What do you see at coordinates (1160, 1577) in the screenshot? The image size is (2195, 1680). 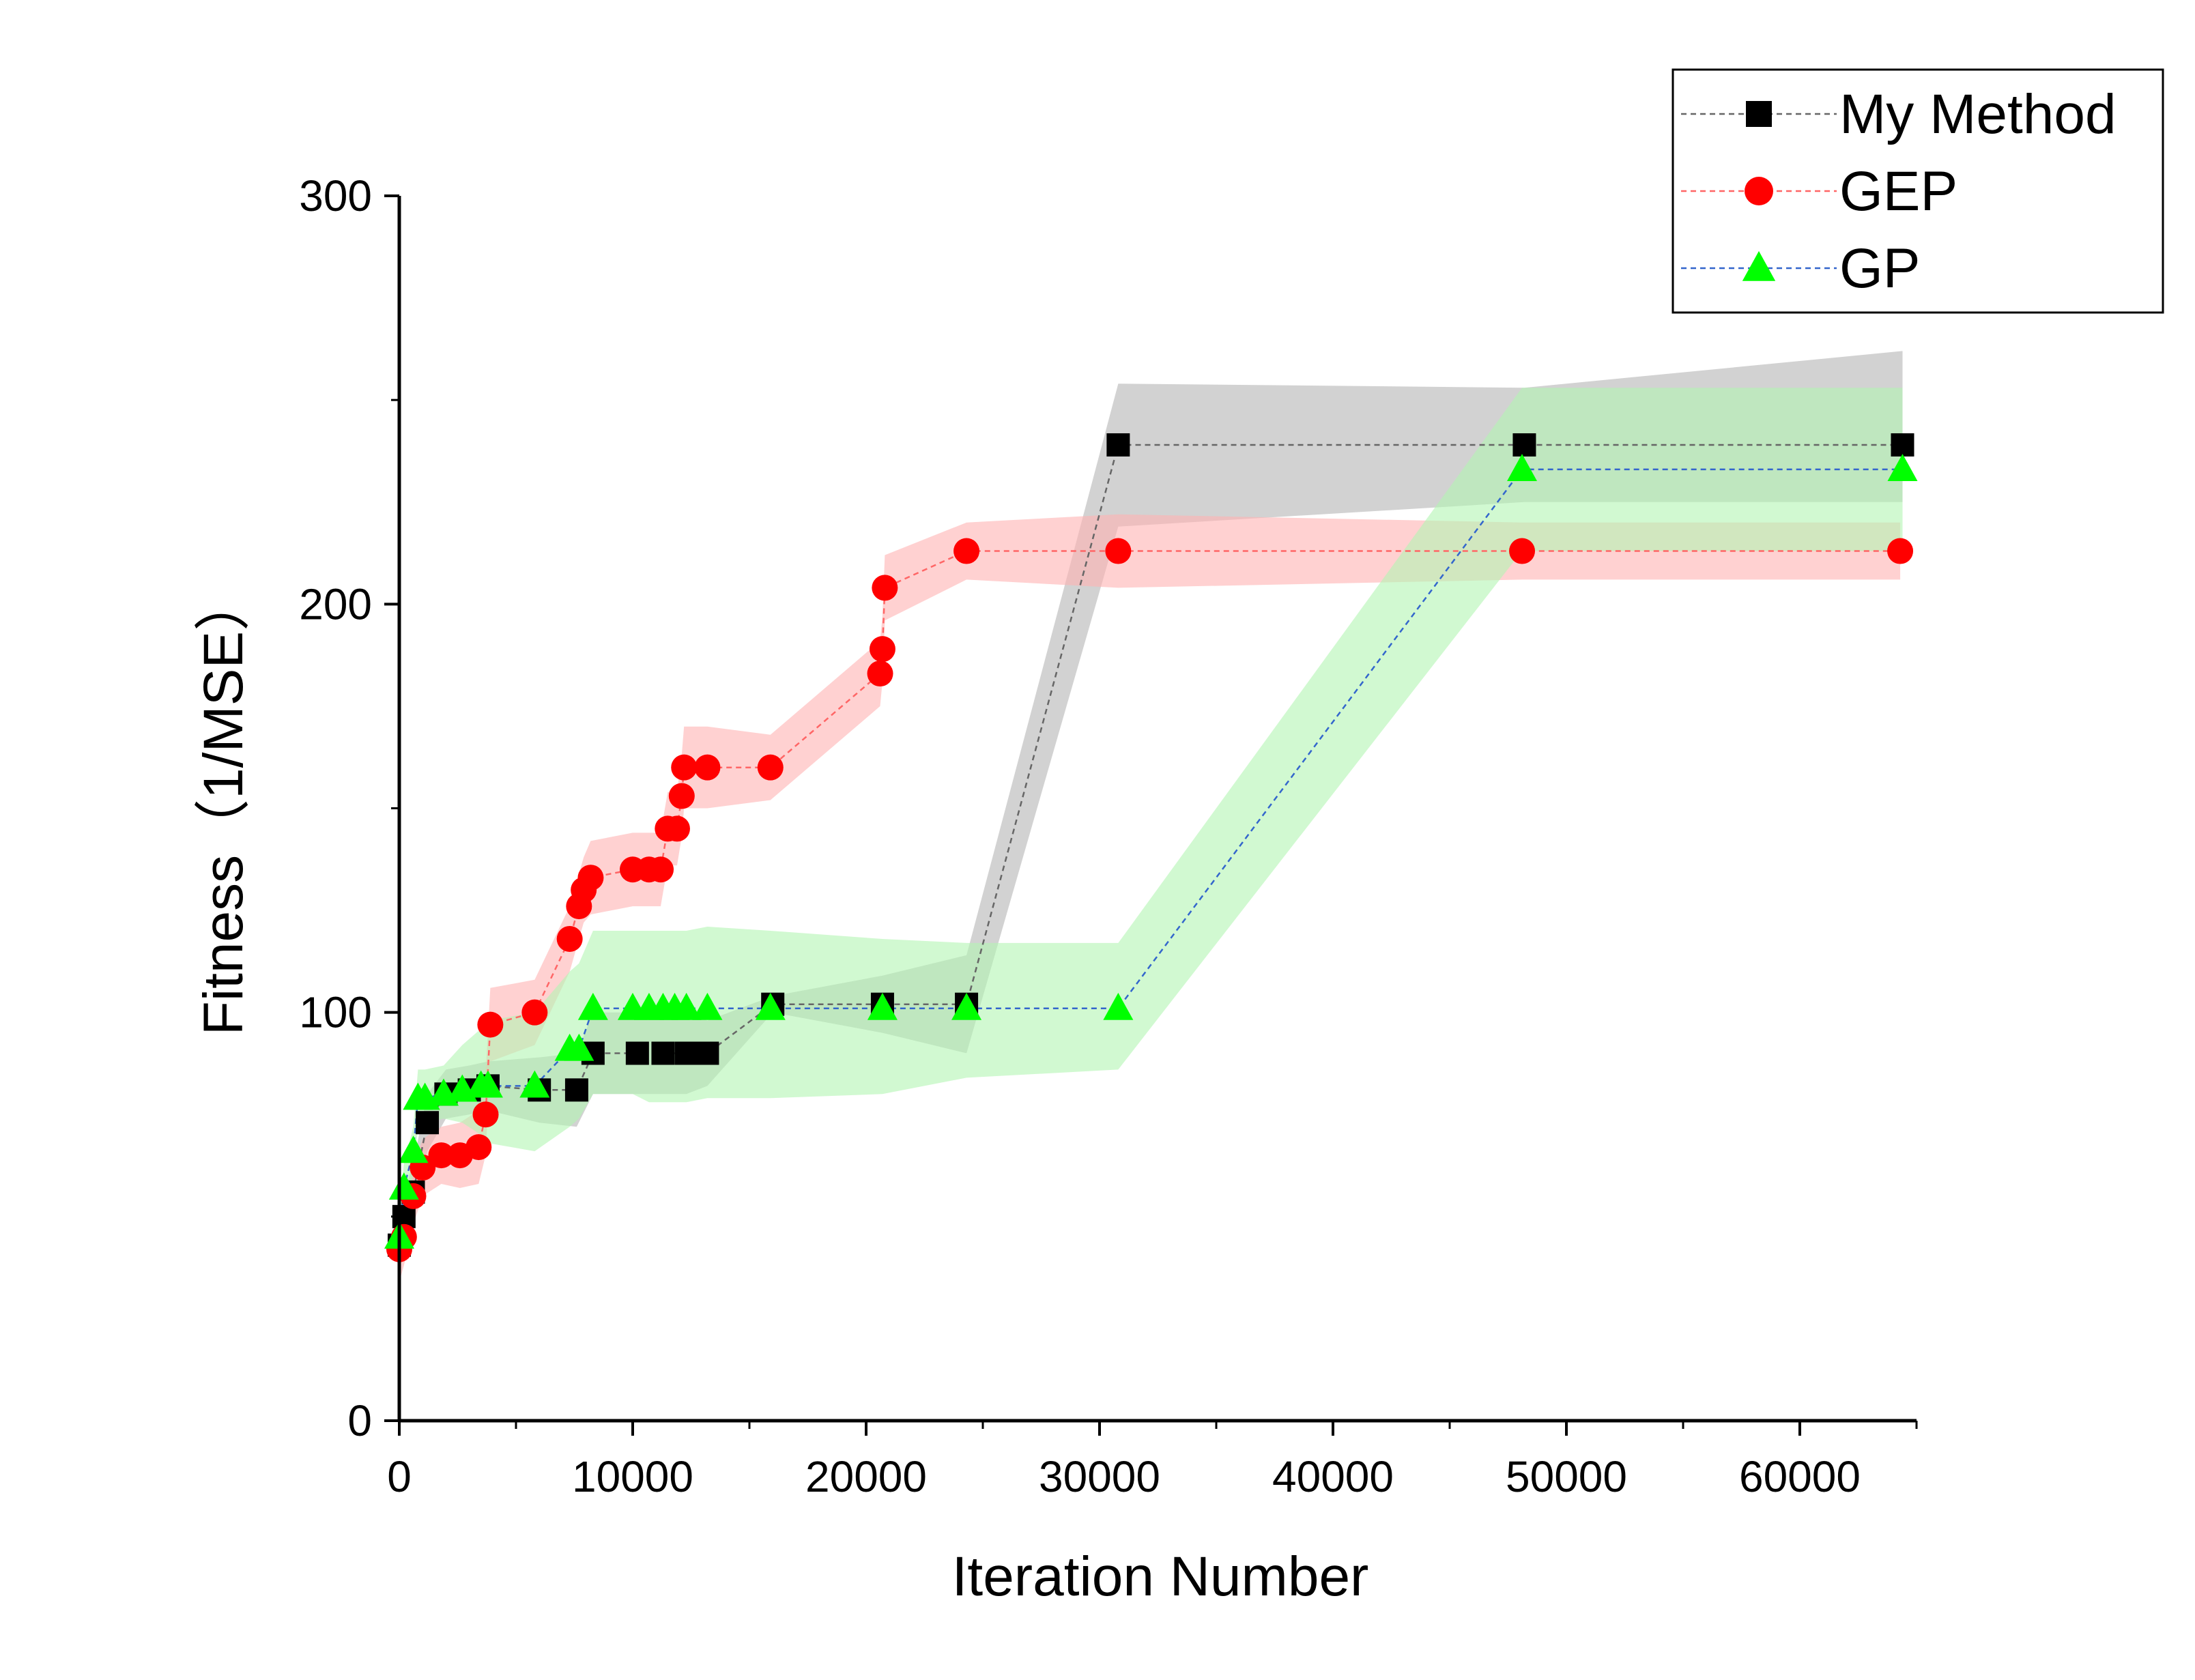 I see `x-axis-title: Iteration Number` at bounding box center [1160, 1577].